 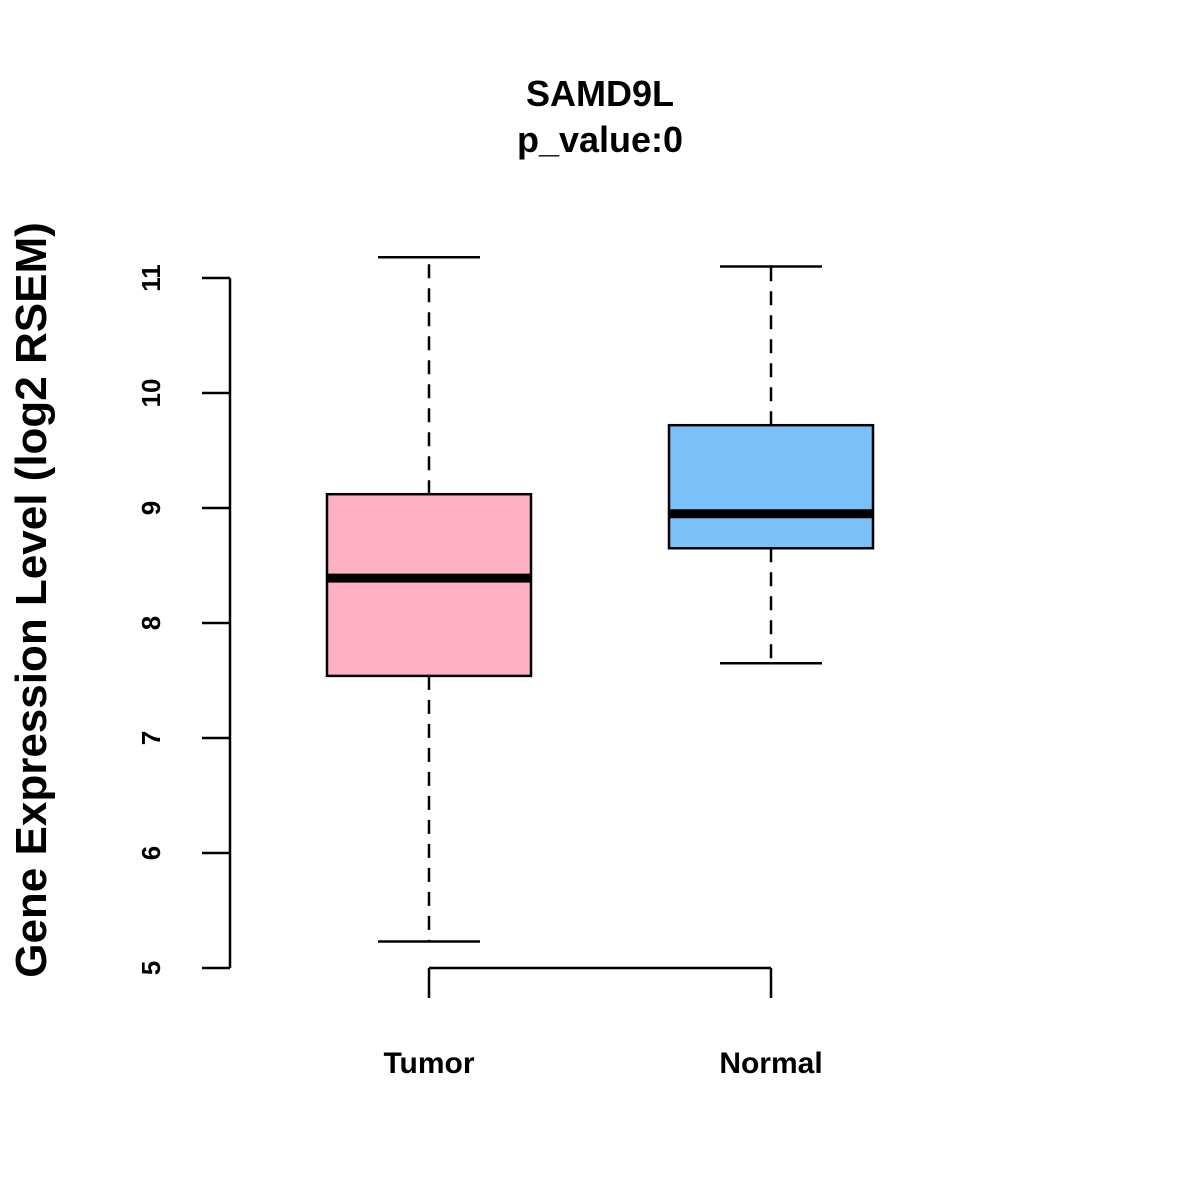 What do you see at coordinates (600, 93) in the screenshot?
I see `chart-title: SAMD9L` at bounding box center [600, 93].